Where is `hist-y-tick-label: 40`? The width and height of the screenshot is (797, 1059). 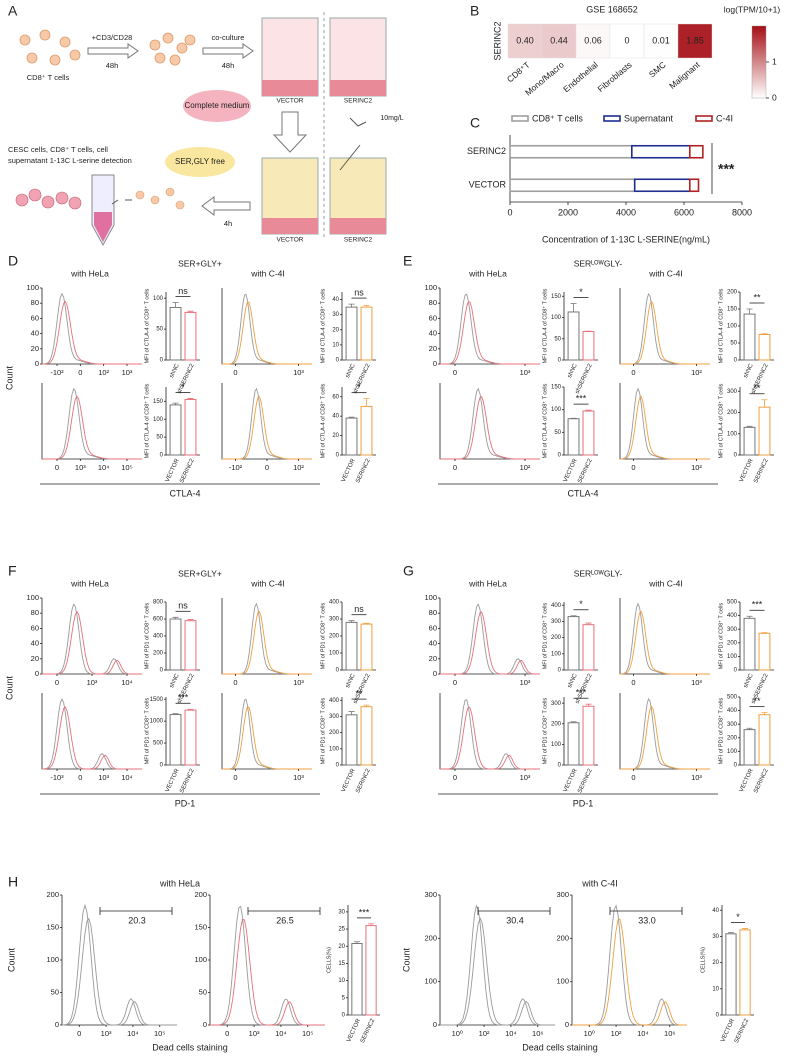 hist-y-tick-label: 40 is located at coordinates (433, 333).